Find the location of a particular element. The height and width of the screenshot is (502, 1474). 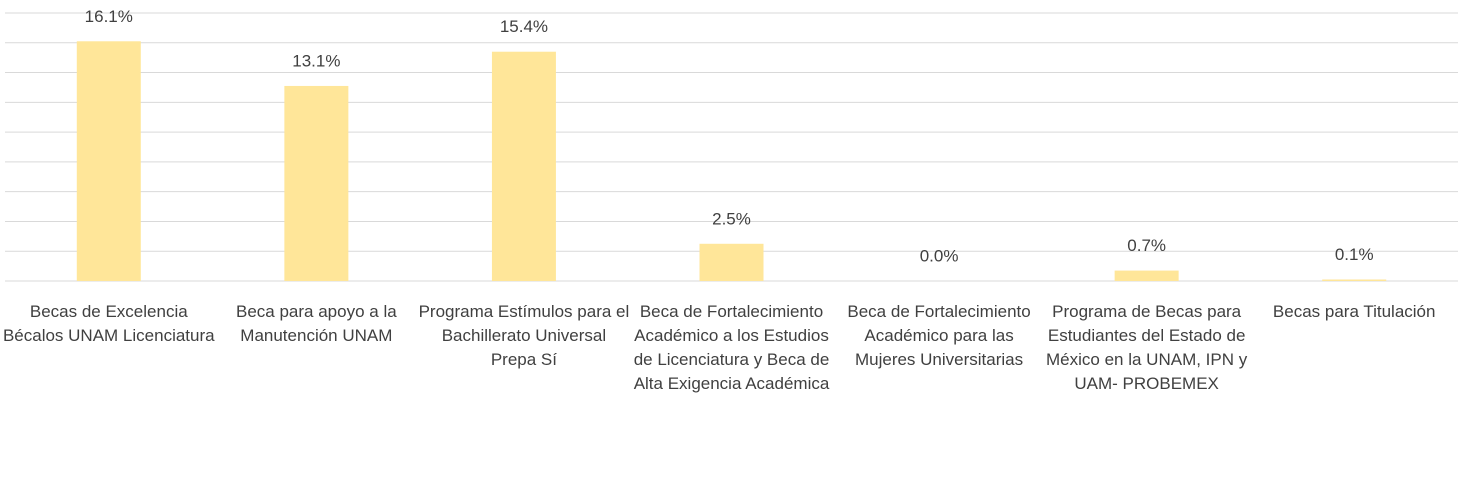

data-label: 0.7% is located at coordinates (1146, 245).